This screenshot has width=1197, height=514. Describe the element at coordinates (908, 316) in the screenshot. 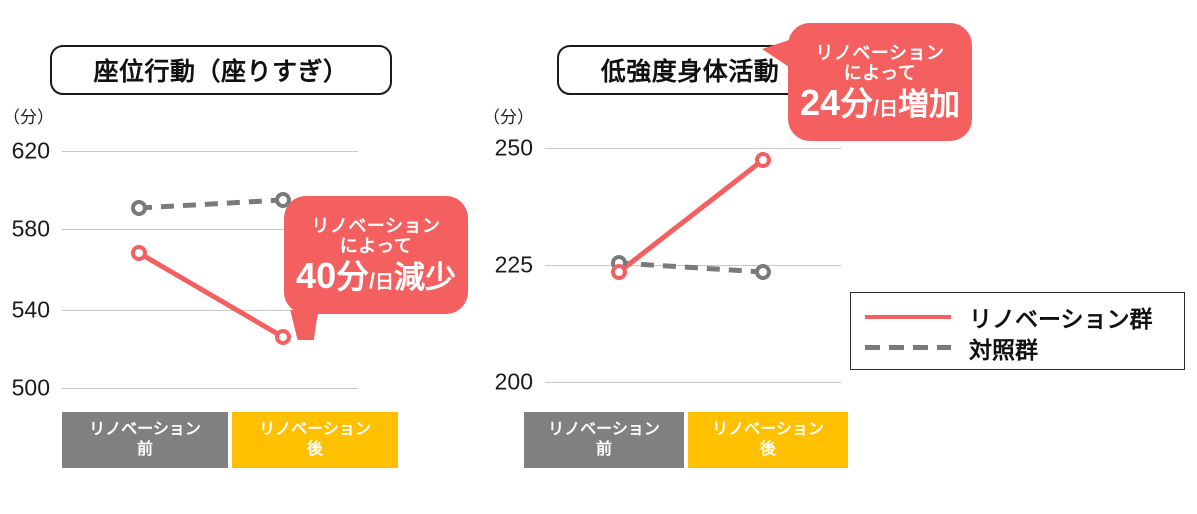

I see `legend-key-solid-line` at that location.